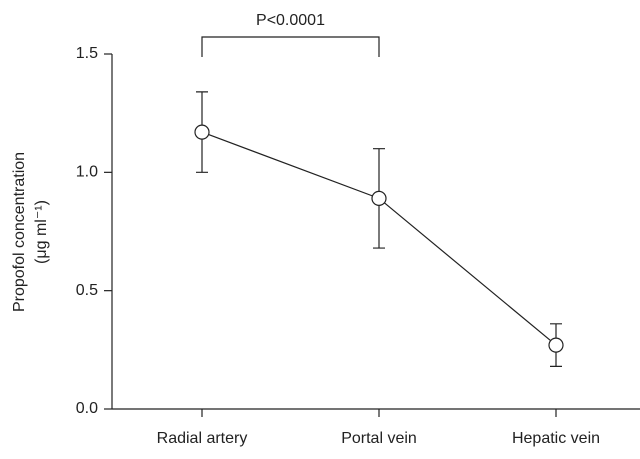  I want to click on x-tick-label: Portal vein, so click(379, 438).